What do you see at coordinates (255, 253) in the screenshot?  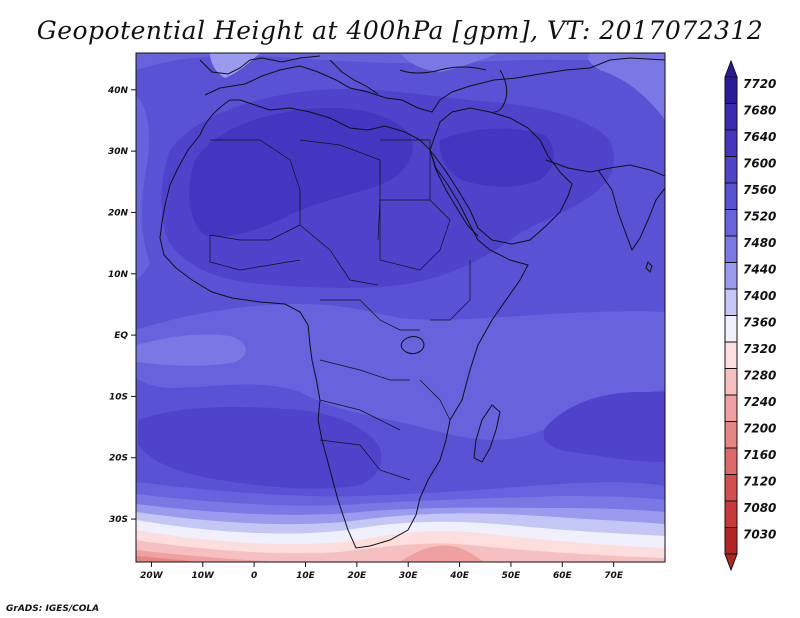 I see `border-mali` at bounding box center [255, 253].